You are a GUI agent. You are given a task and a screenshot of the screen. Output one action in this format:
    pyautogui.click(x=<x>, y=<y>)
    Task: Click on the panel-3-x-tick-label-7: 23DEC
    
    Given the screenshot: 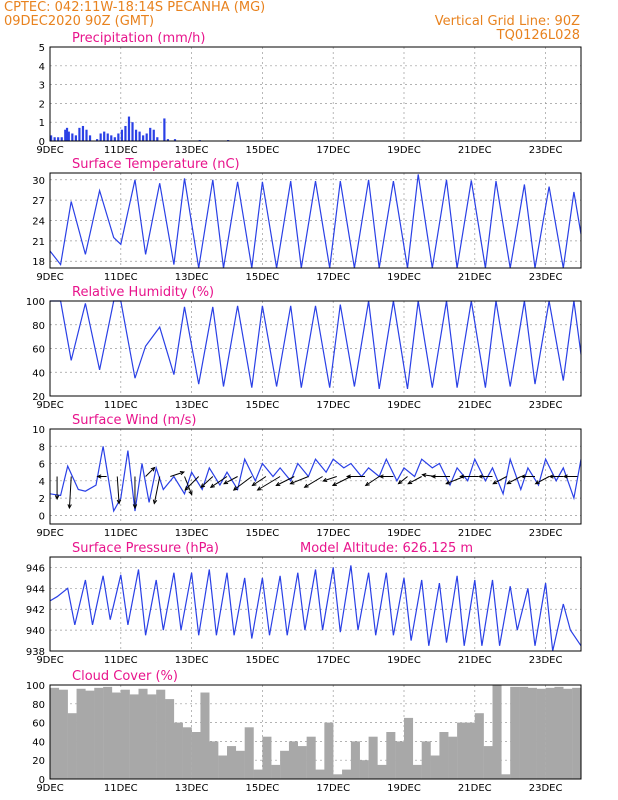 What is the action you would take?
    pyautogui.click(x=546, y=405)
    